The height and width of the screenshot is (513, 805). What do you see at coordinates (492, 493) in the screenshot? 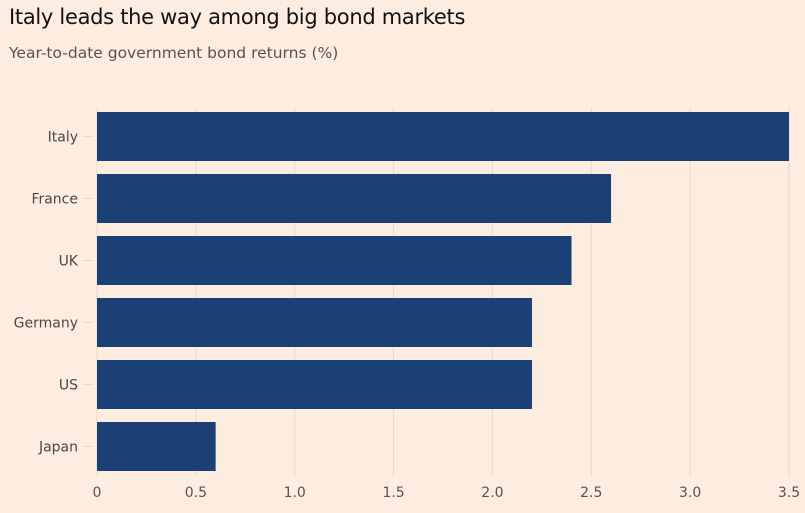
I see `x-tick-label: 2.0` at bounding box center [492, 493].